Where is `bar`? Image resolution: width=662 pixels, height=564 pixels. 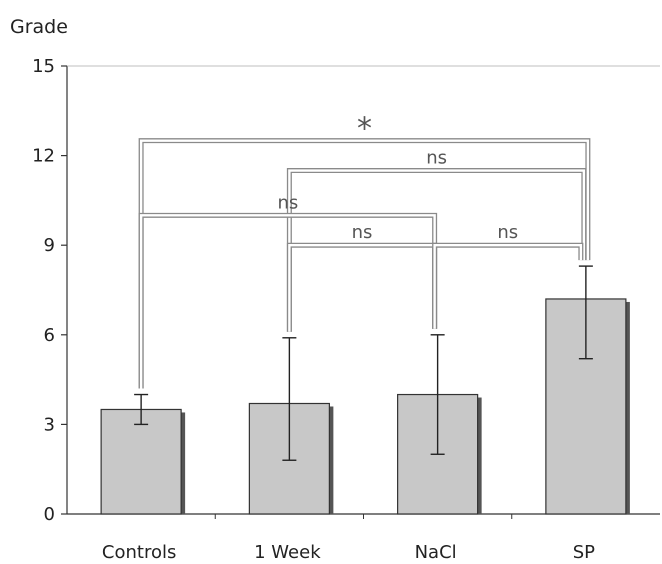 bar is located at coordinates (141, 461).